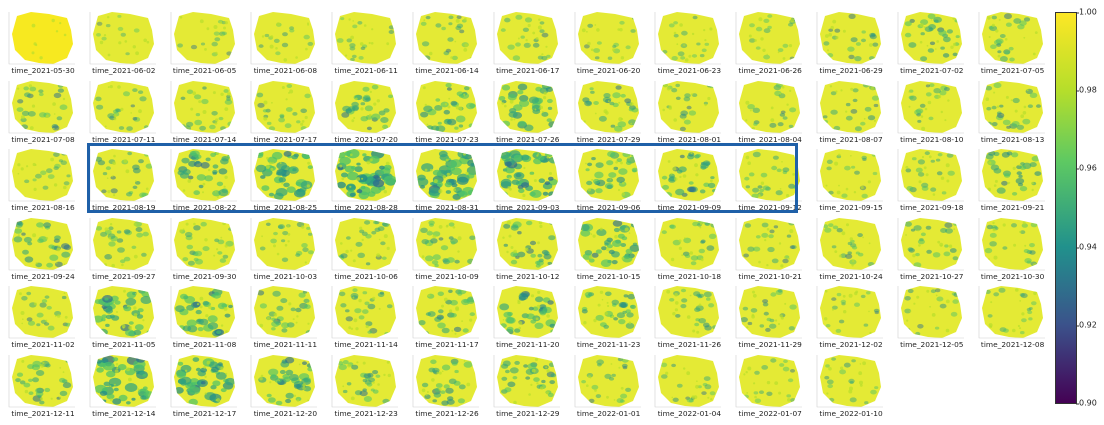 Image resolution: width=1104 pixels, height=425 pixels. I want to click on map-panel: time_2021-10-06, so click(366, 251).